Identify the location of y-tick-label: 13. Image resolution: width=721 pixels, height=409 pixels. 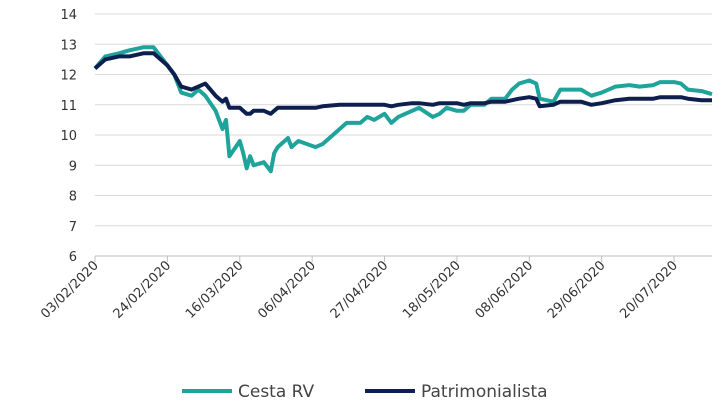
(68, 45).